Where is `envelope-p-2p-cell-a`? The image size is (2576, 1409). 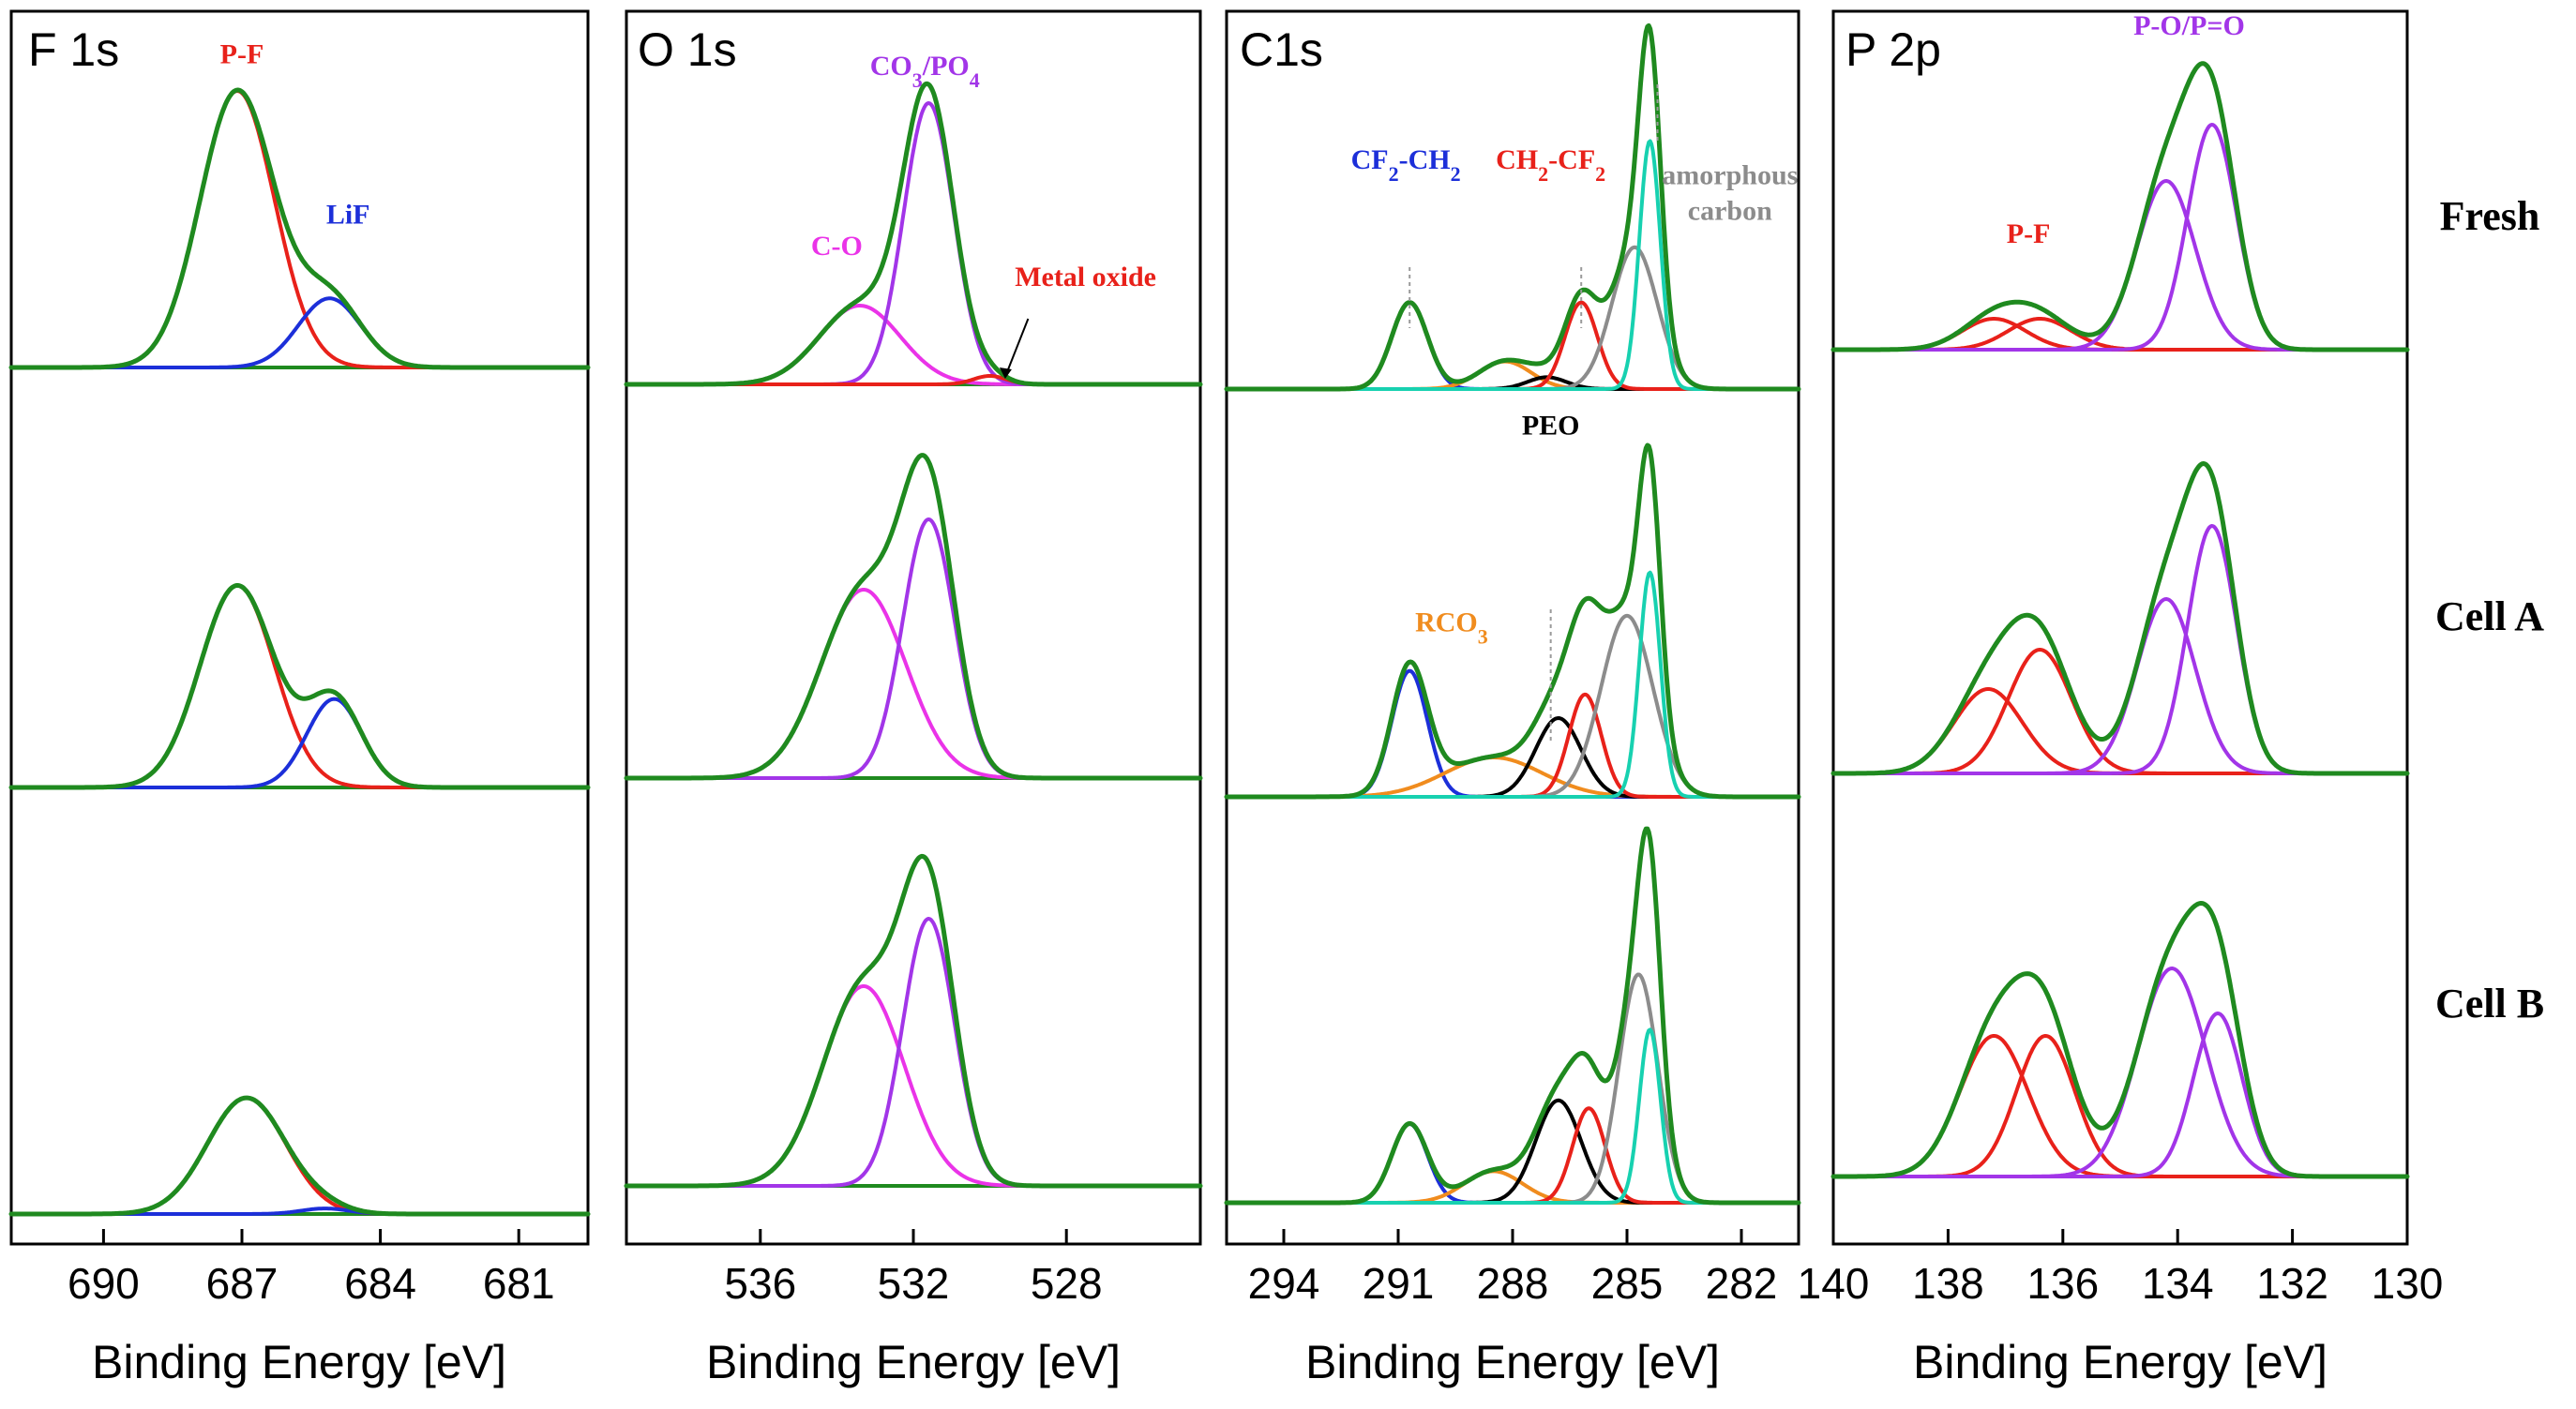 envelope-p-2p-cell-a is located at coordinates (2120, 619).